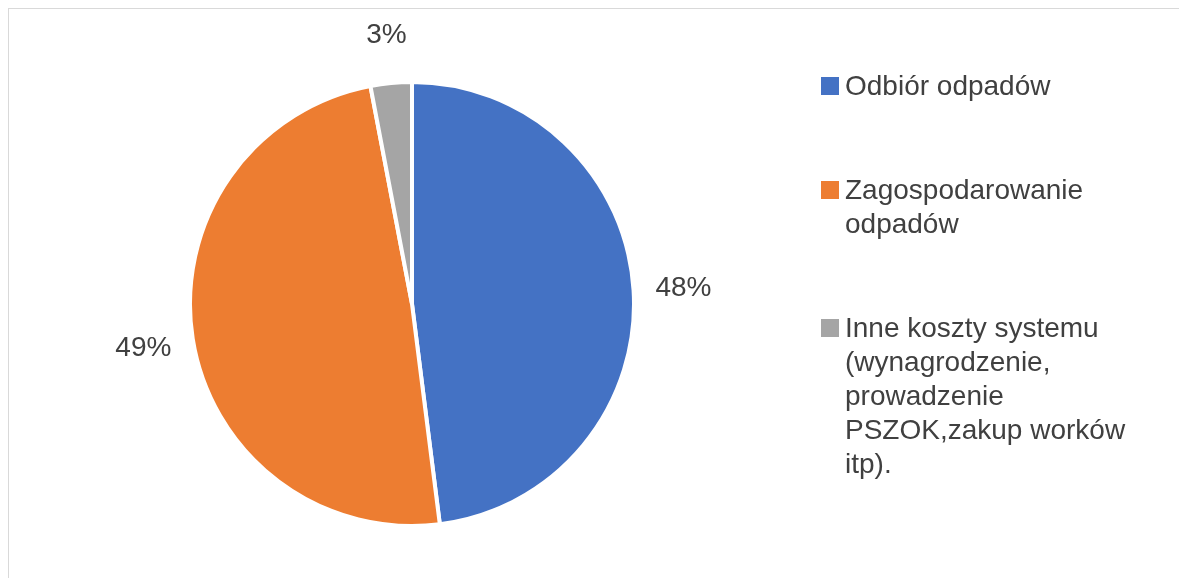 Image resolution: width=1187 pixels, height=578 pixels. Describe the element at coordinates (986, 396) in the screenshot. I see `legend-label: Inne koszty systemu (wynagrodzenie, prowadzenie PSZOK,zakup worków itp).` at that location.